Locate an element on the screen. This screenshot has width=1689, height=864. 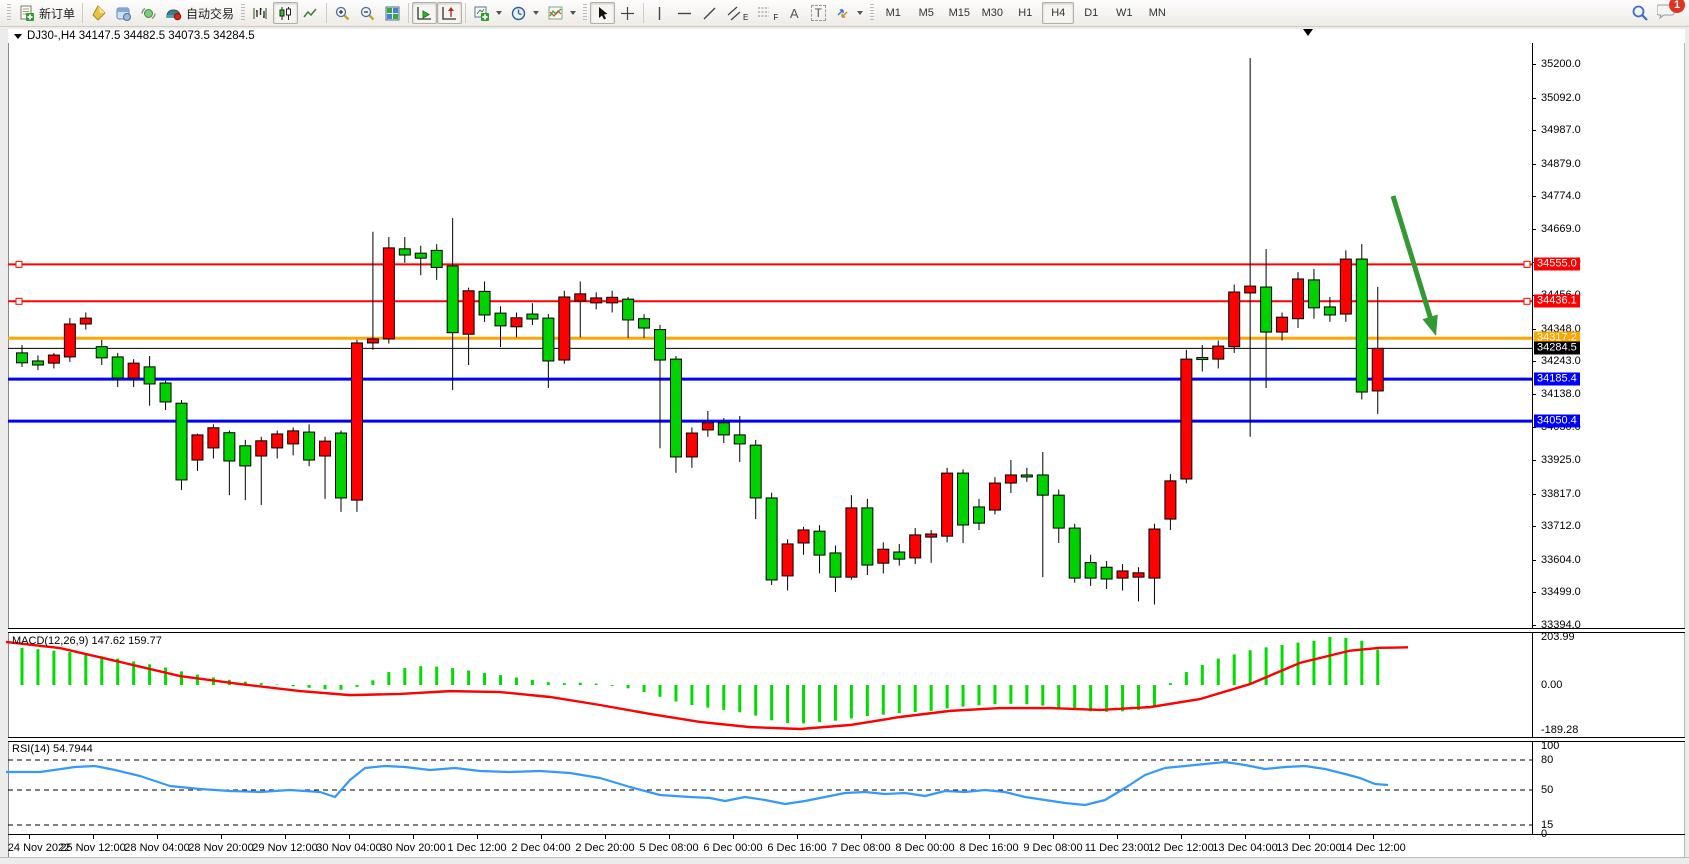
navigator-icon is located at coordinates (148, 13).